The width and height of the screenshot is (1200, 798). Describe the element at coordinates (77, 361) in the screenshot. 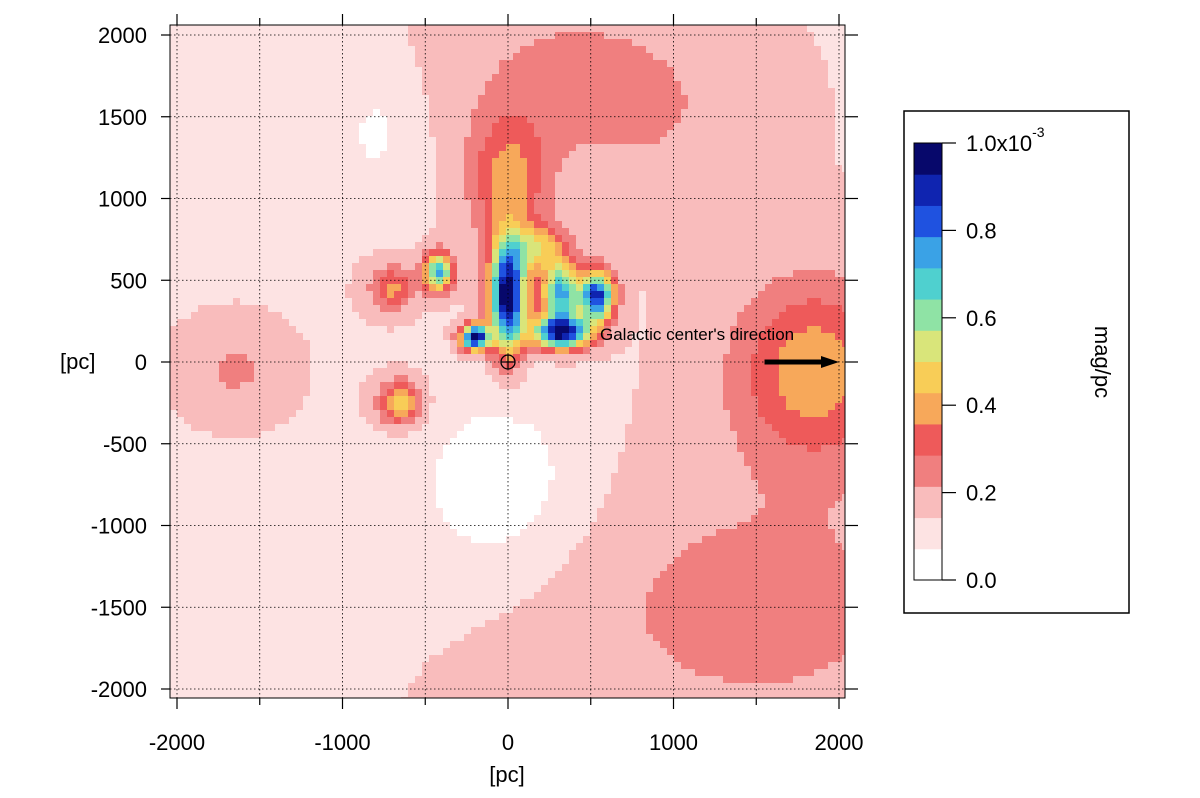

I see `y-axis-label: [pc]` at that location.